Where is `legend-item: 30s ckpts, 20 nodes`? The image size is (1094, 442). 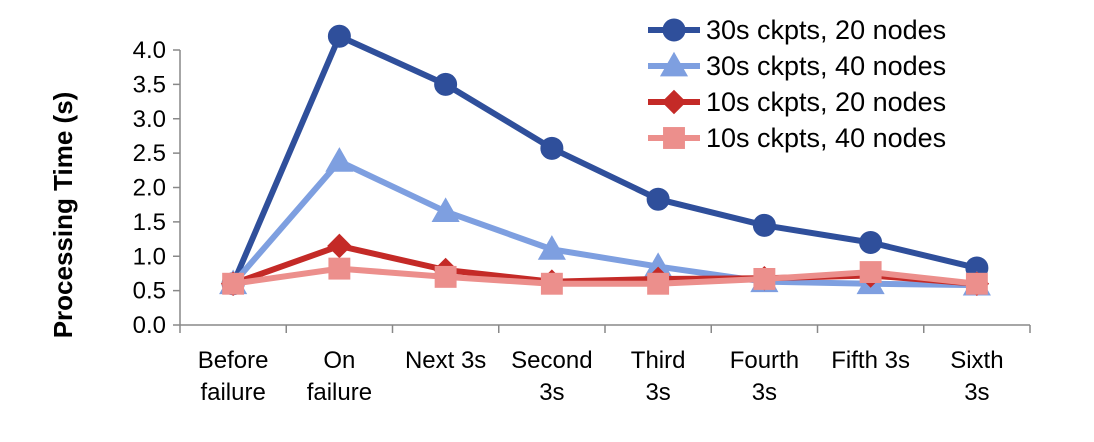
legend-item: 30s ckpts, 20 nodes is located at coordinates (797, 30).